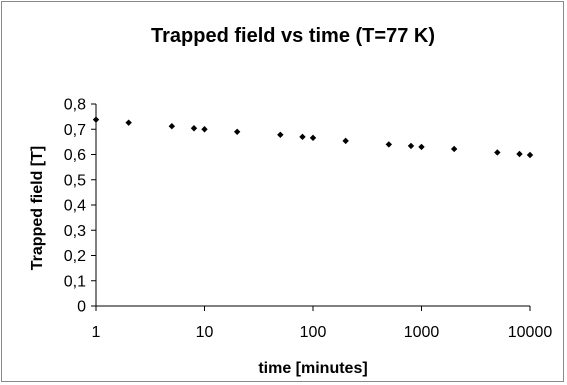  Describe the element at coordinates (75, 105) in the screenshot. I see `y-tick-label: 0,8` at that location.